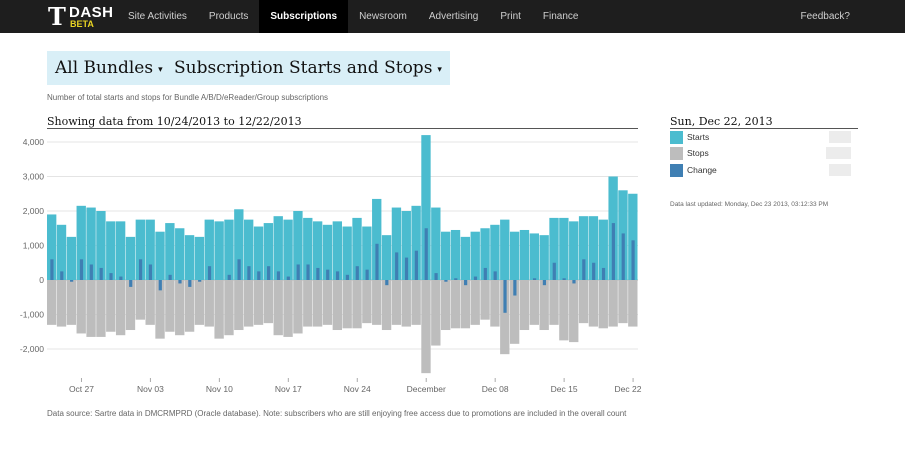  I want to click on y-tick-label: 2,000, so click(34, 211).